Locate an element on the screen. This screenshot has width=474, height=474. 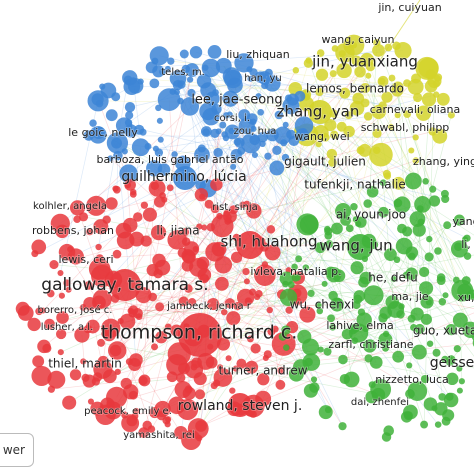
node-label: lahive, elma is located at coordinates (359, 325).